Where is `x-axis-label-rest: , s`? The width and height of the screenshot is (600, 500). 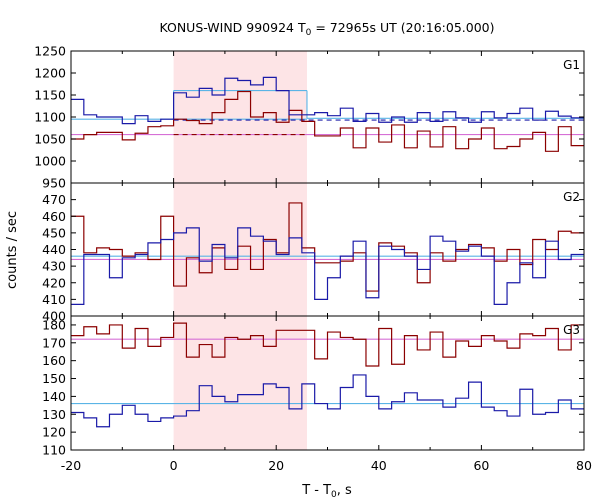 x-axis-label-rest: , s is located at coordinates (344, 490).